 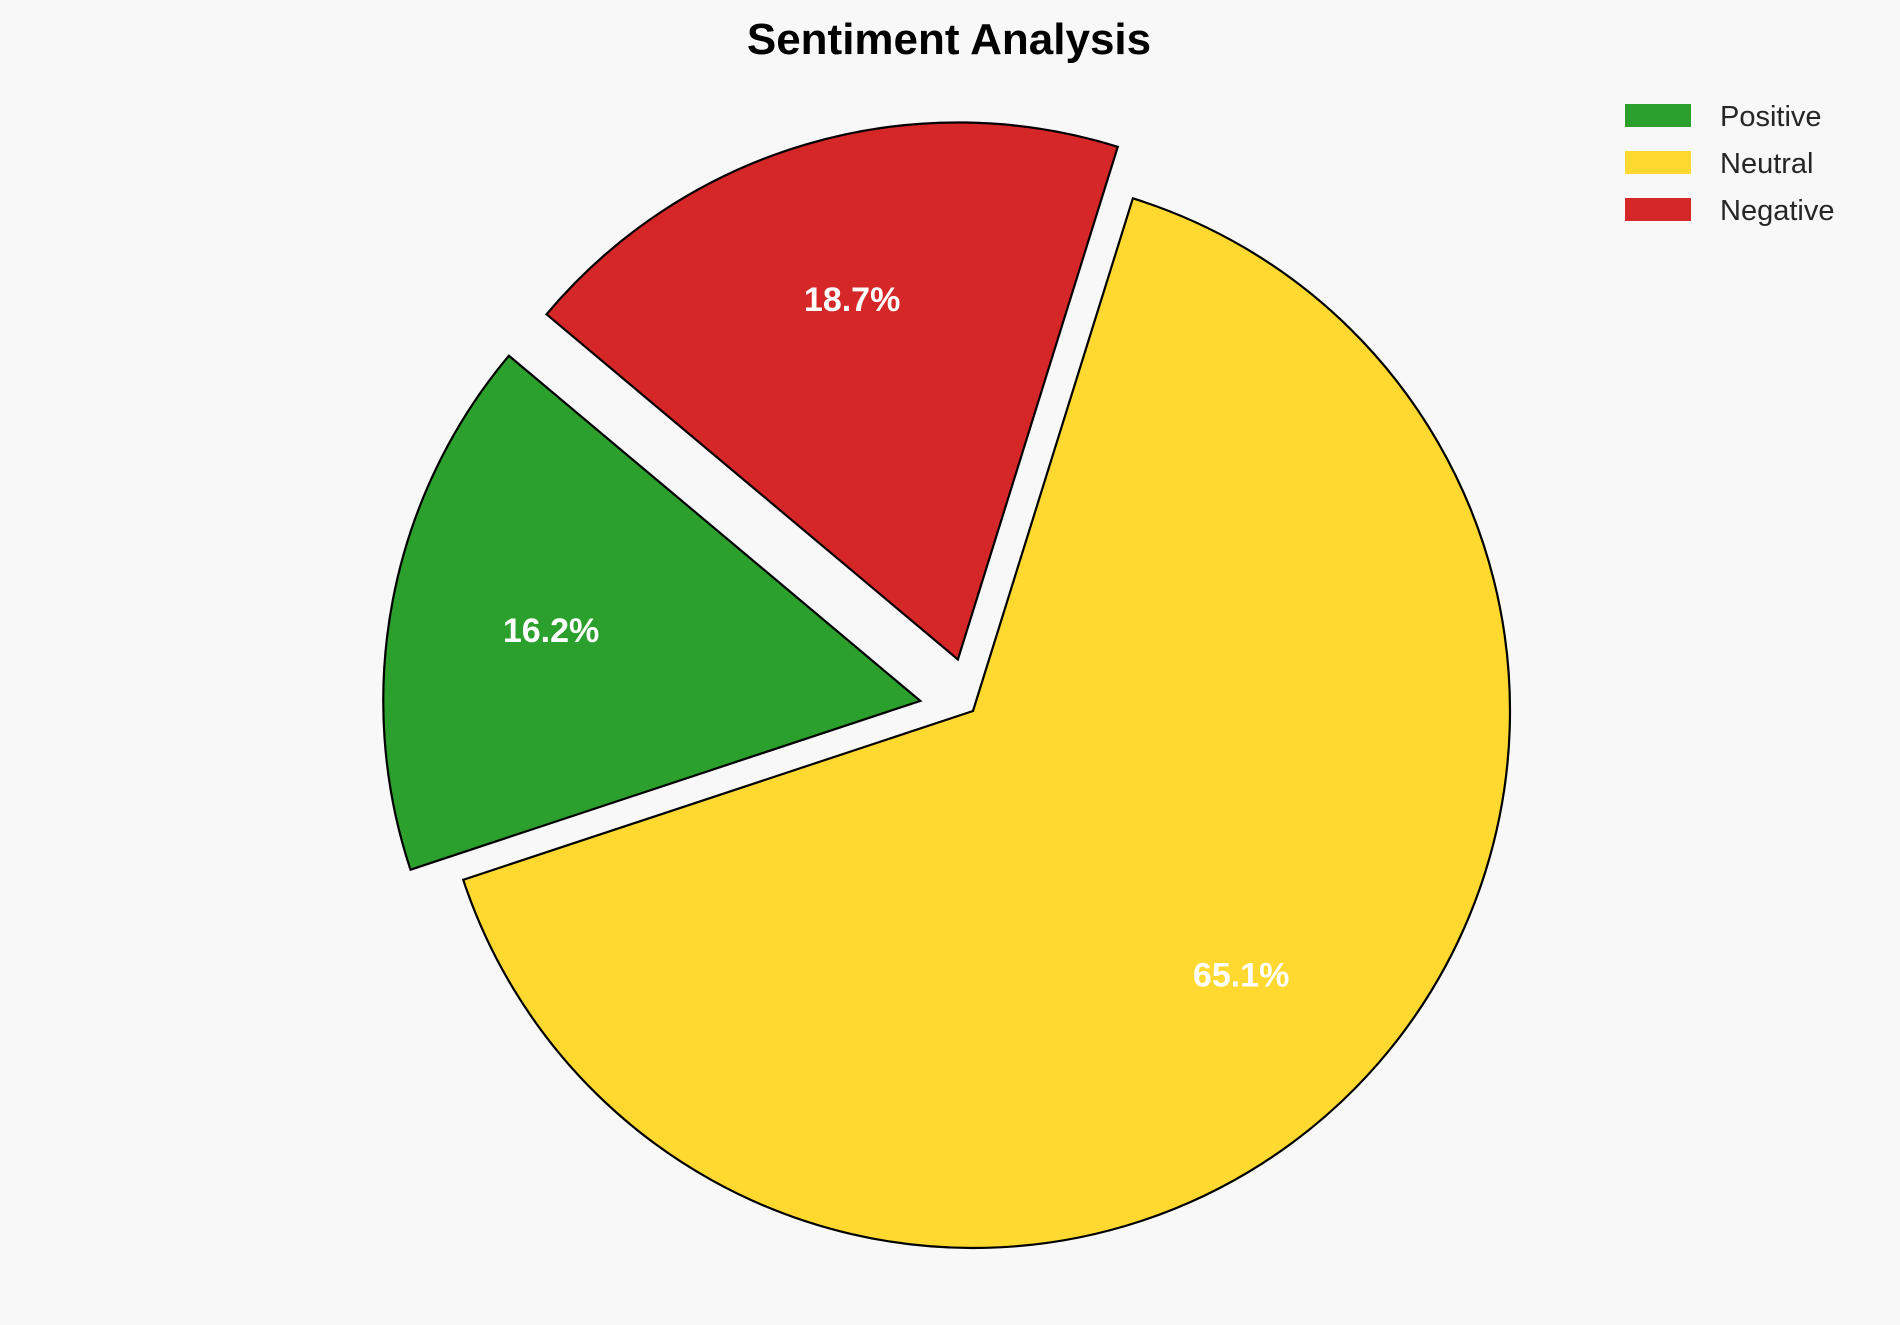 I want to click on legend-swatch-negative, so click(x=1658, y=209).